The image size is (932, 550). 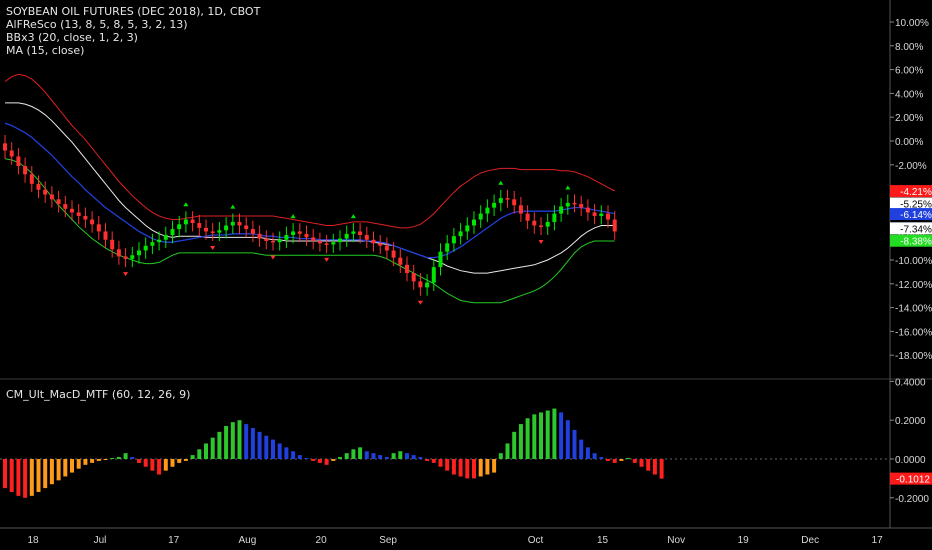 I want to click on legend-macd: CM_Ult_MacD_MTF (60, 12, 26, 9), so click(x=98, y=394).